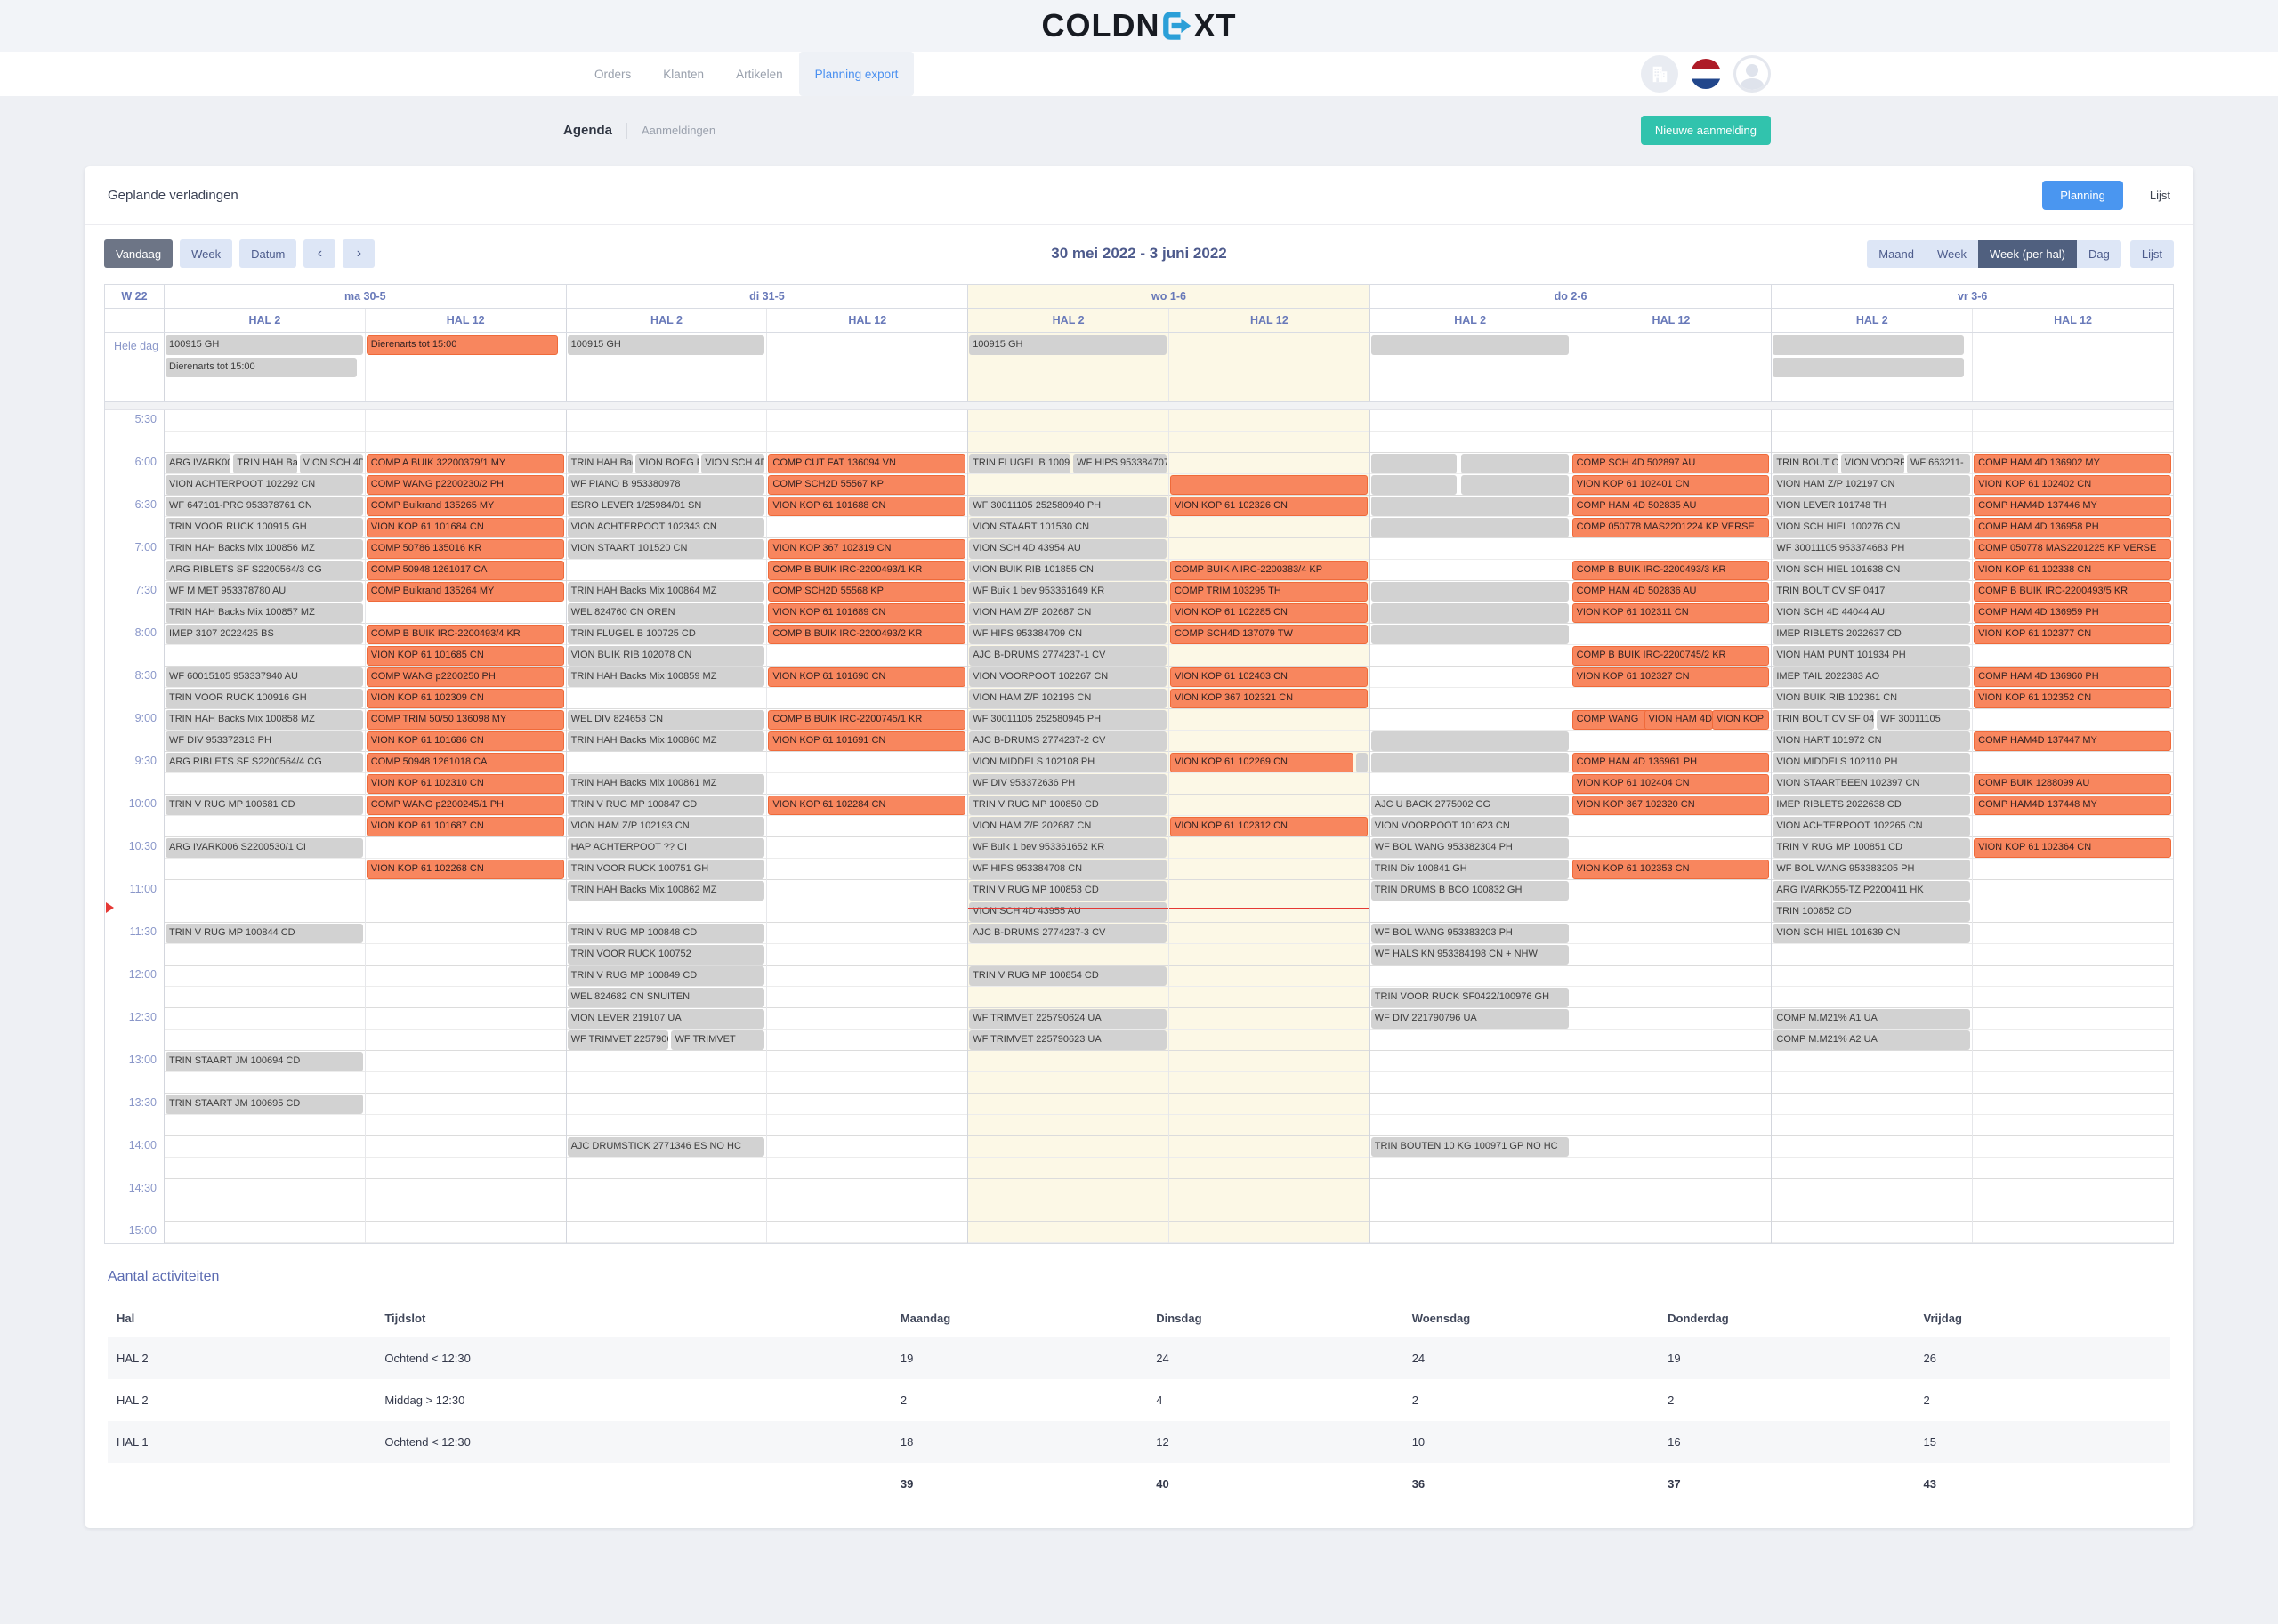  What do you see at coordinates (666, 1019) in the screenshot?
I see `calendar-event: VION LEVER 219107 UA` at bounding box center [666, 1019].